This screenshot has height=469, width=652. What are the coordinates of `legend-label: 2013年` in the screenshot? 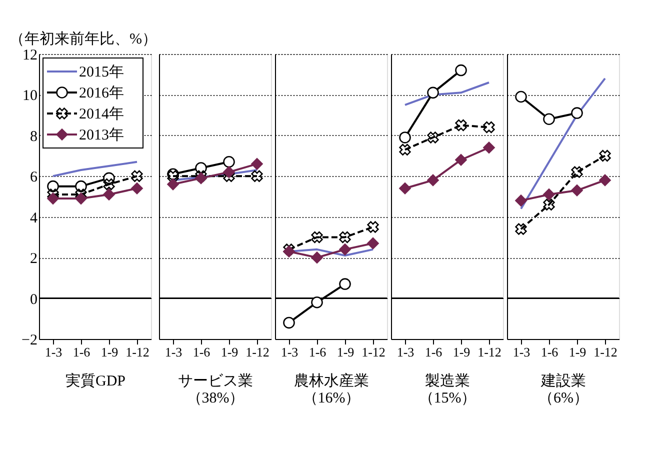 It's located at (101, 135).